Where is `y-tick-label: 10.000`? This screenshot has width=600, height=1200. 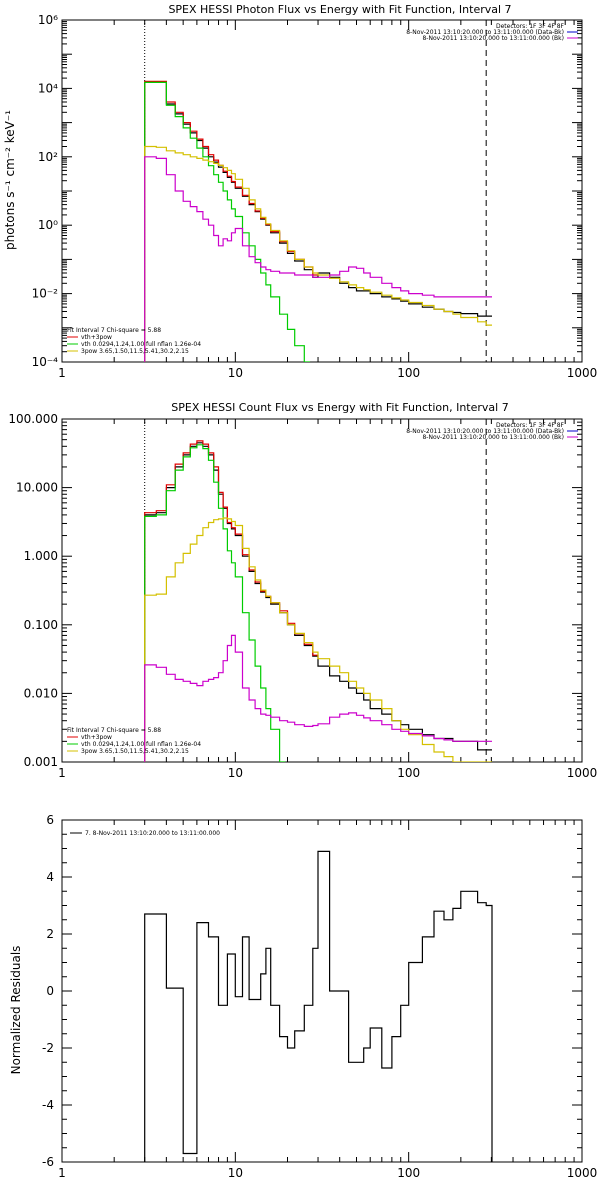
y-tick-label: 10.000 is located at coordinates (37, 488).